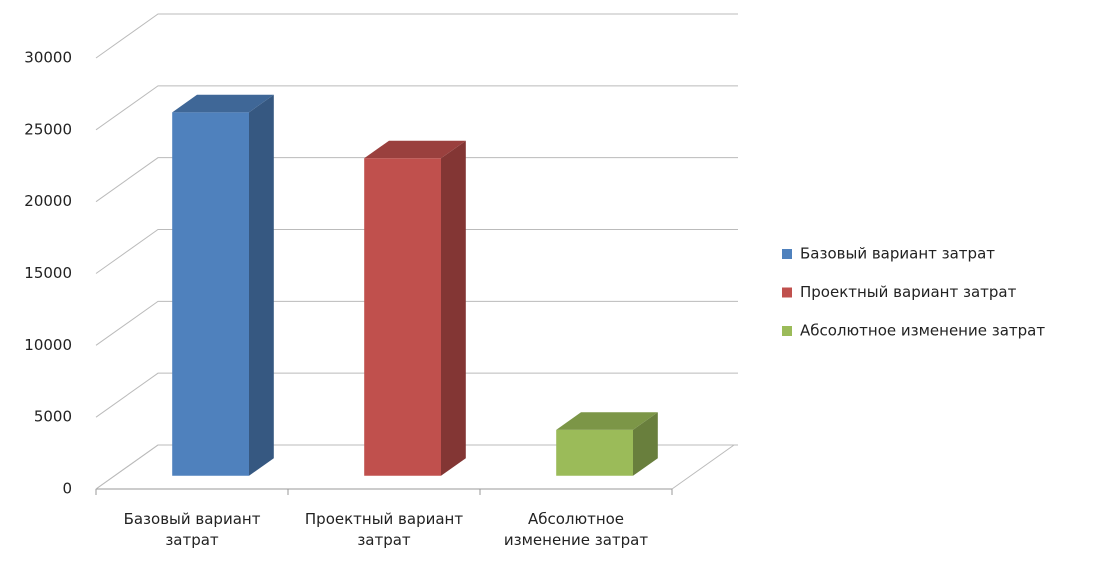 This screenshot has width=1101, height=576. What do you see at coordinates (48, 345) in the screenshot?
I see `y-tick-label: 10000` at bounding box center [48, 345].